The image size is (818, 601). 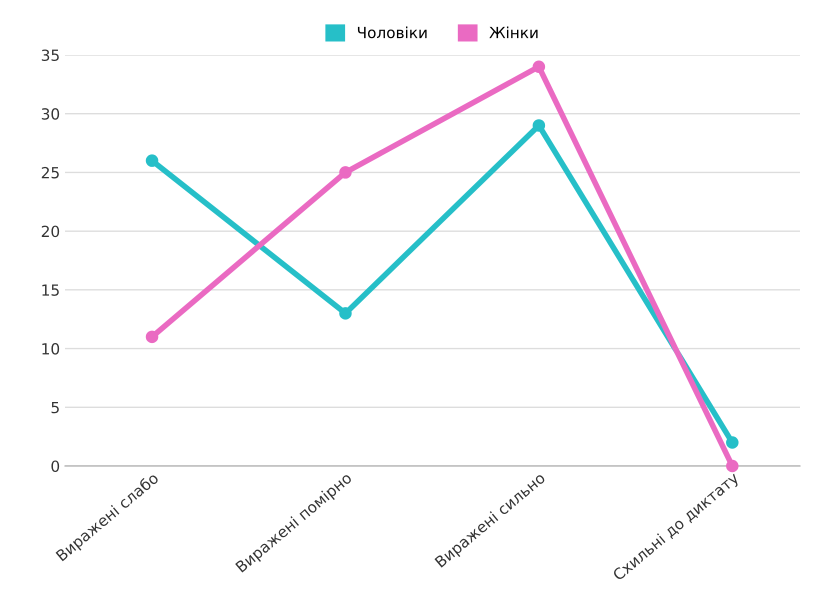 What do you see at coordinates (51, 349) in the screenshot?
I see `y-tick-label: 10` at bounding box center [51, 349].